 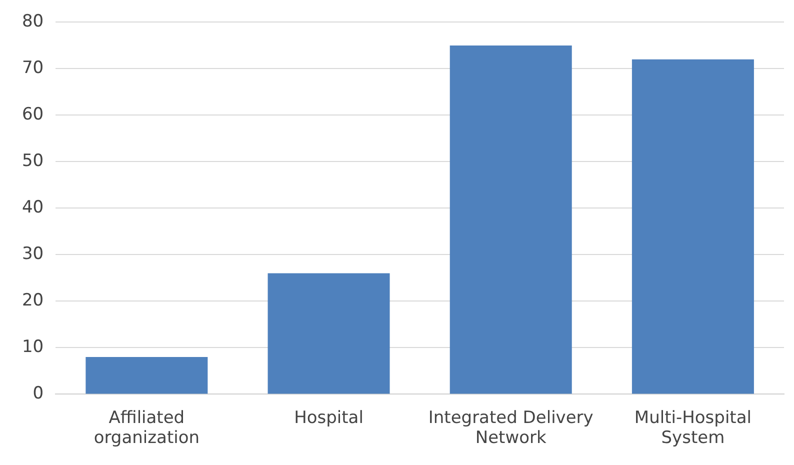 I want to click on y-tick-label: 40, so click(x=33, y=208).